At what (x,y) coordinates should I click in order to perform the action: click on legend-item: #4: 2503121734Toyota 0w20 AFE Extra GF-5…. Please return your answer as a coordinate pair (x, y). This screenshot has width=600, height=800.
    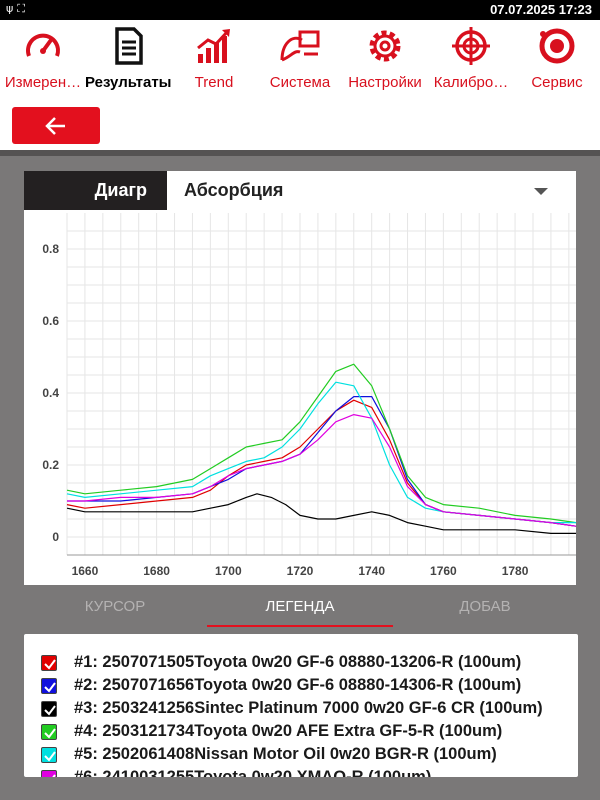
    Looking at the image, I should click on (301, 731).